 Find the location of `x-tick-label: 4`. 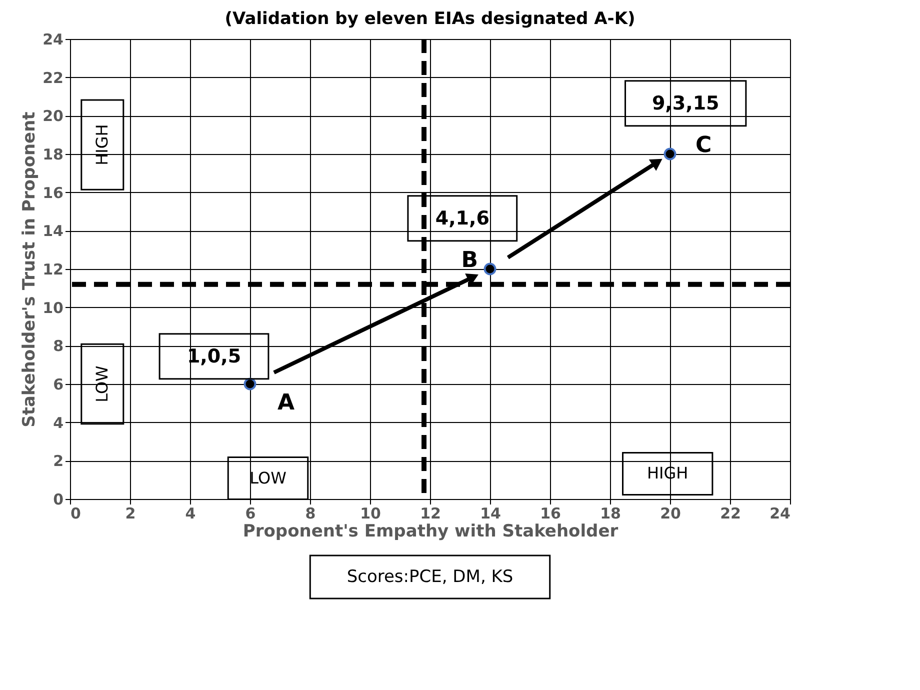

x-tick-label: 4 is located at coordinates (190, 513).